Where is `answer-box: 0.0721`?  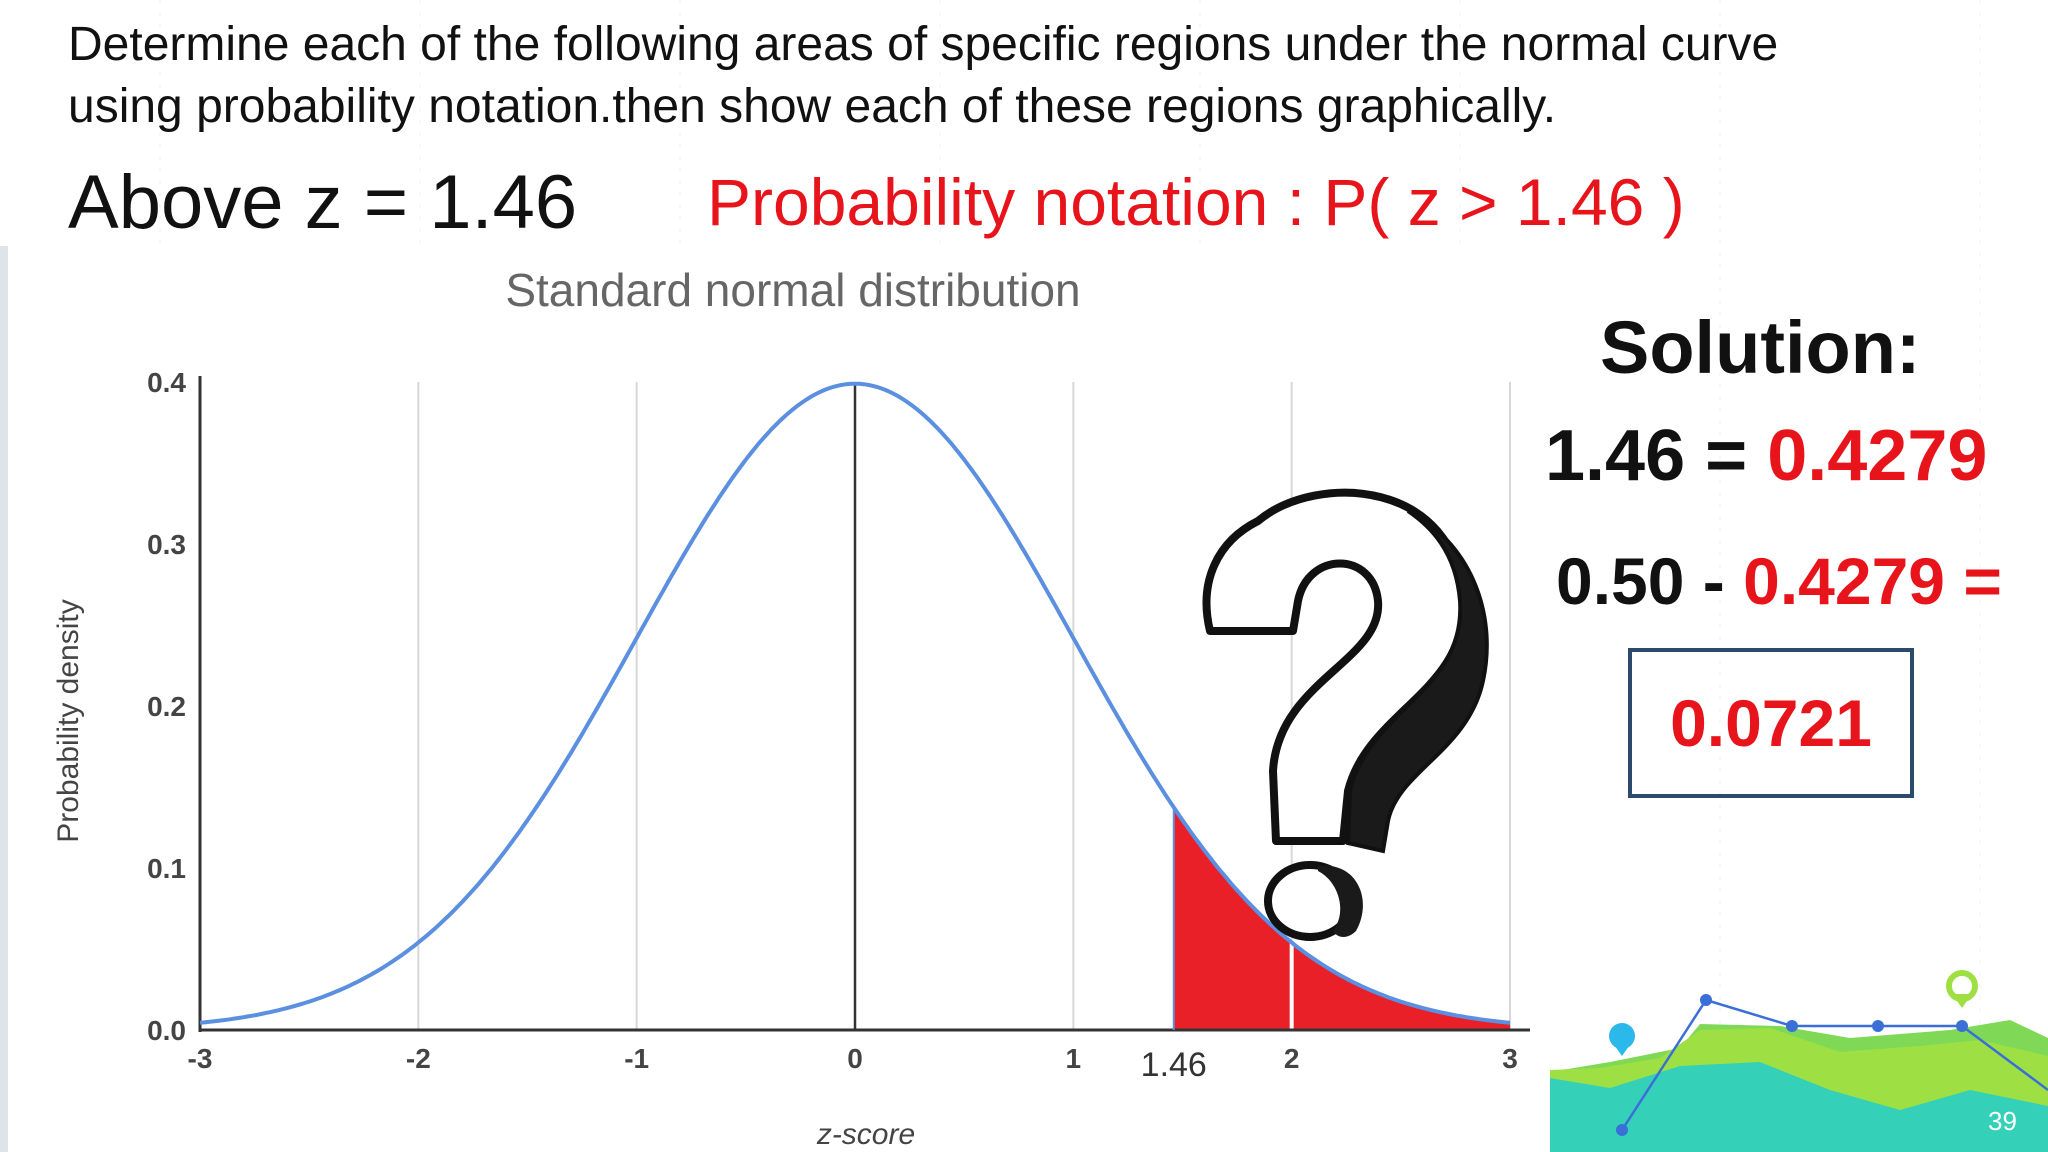
answer-box: 0.0721 is located at coordinates (1771, 723).